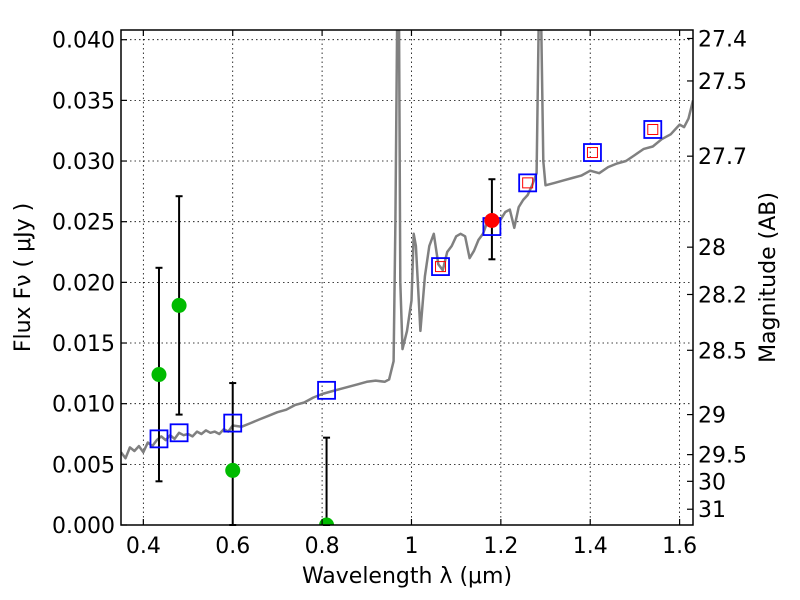  I want to click on y-tick-label: 0.030, so click(83, 162).